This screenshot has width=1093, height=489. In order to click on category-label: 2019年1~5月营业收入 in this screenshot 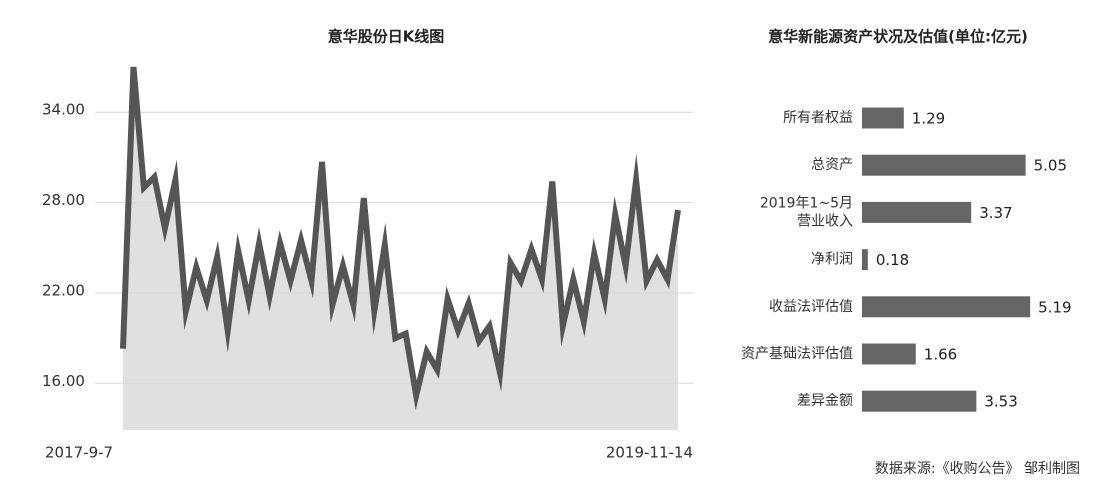, I will do `click(806, 212)`.